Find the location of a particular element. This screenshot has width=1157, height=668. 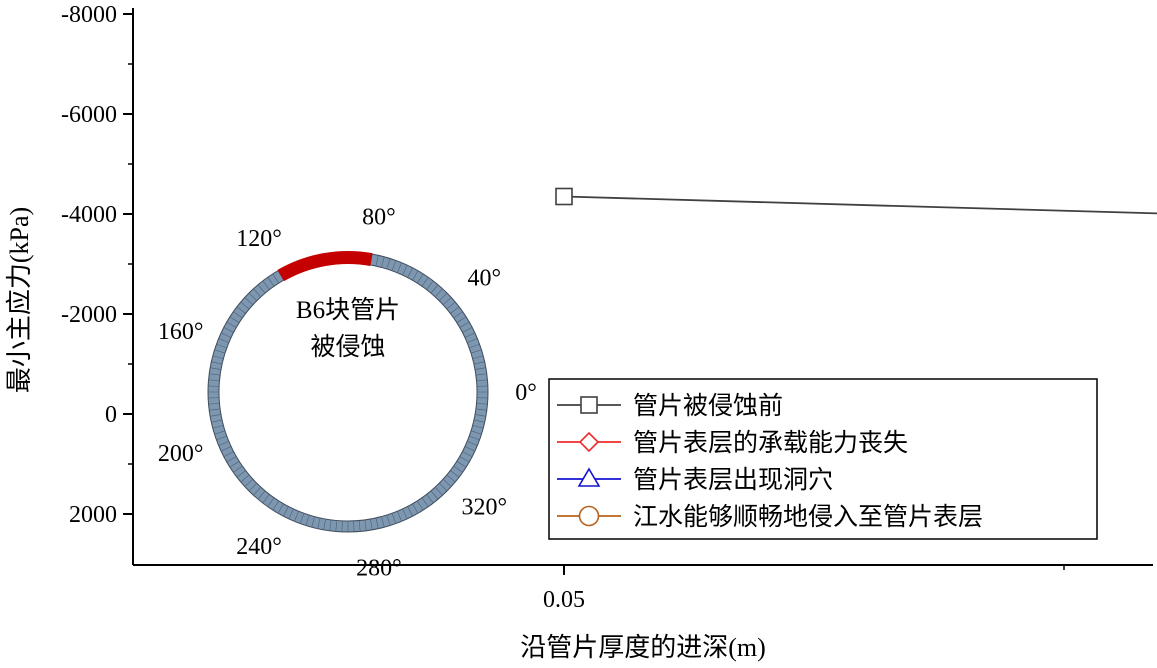

legend-item: 管片表层的承载能力丧失 is located at coordinates (732, 443).